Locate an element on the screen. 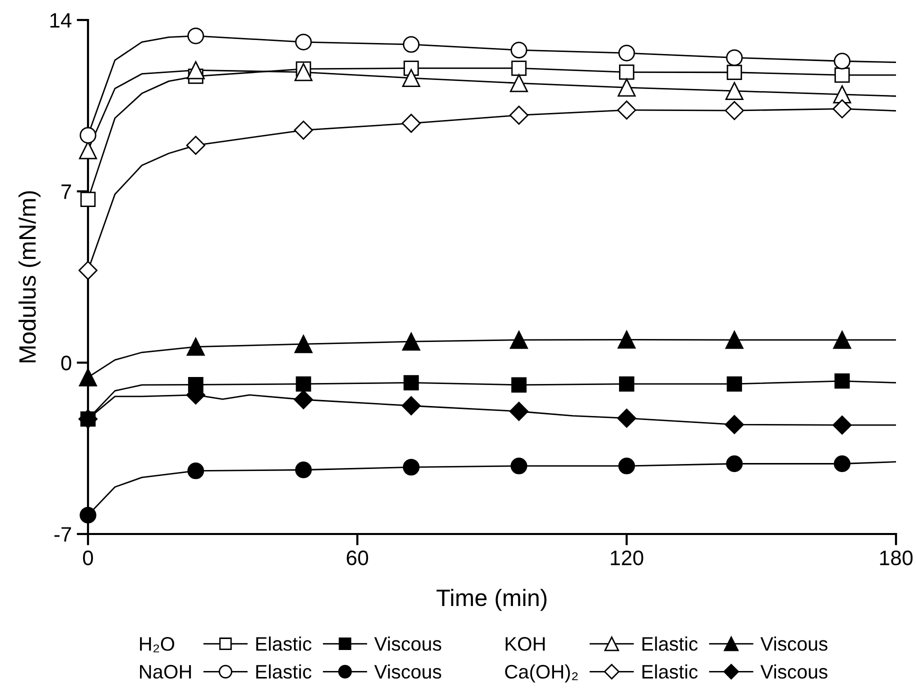 The width and height of the screenshot is (916, 700). y-axis-title: Modulus (mN/m) is located at coordinates (29, 276).